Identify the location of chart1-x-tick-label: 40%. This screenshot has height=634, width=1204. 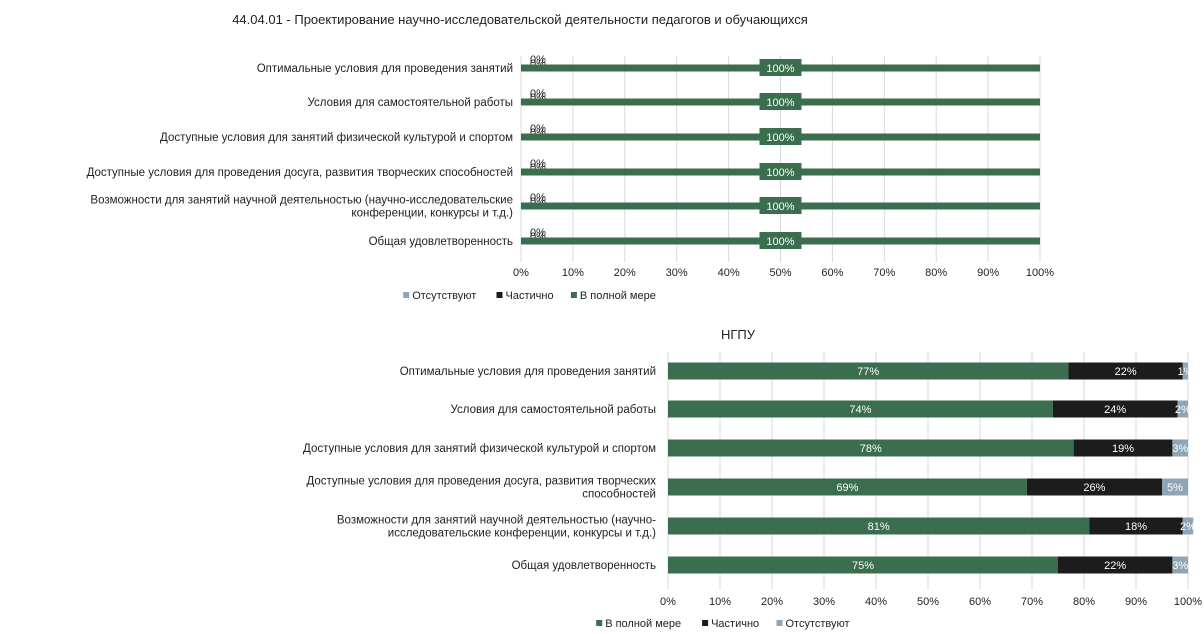
(729, 273).